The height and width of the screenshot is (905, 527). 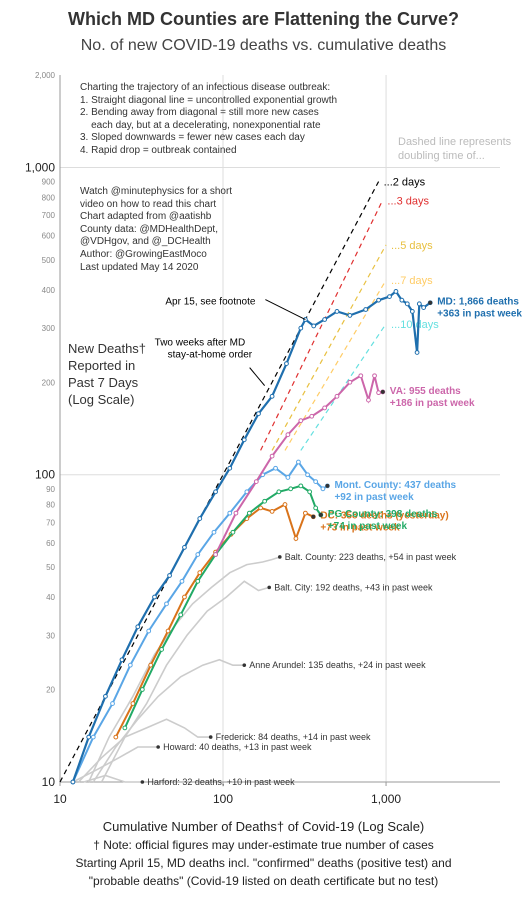 What do you see at coordinates (102, 365) in the screenshot?
I see `y-axis-label-line: Reported in` at bounding box center [102, 365].